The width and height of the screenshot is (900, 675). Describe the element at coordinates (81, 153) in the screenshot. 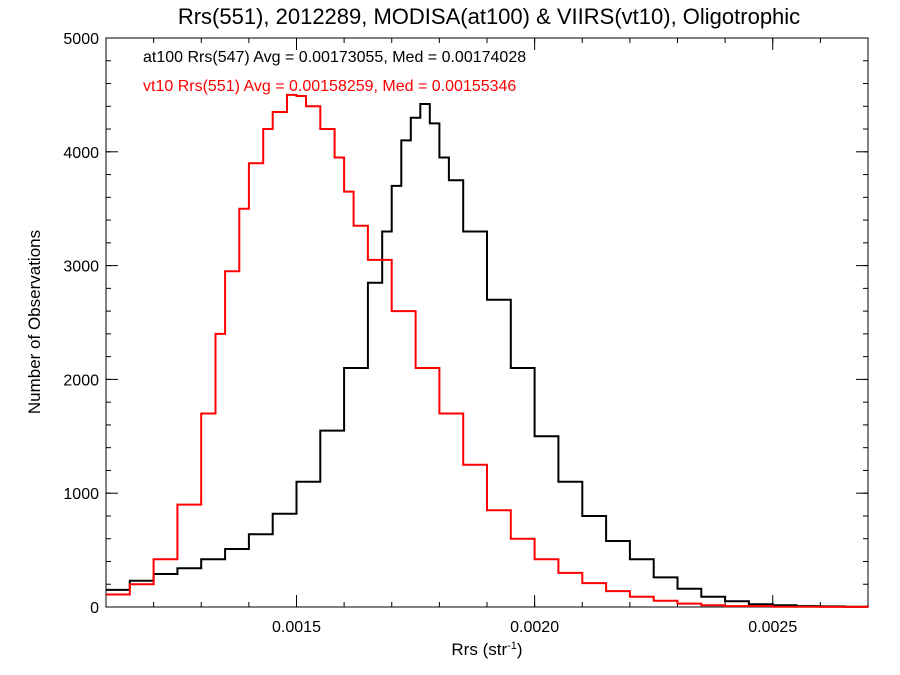

I see `y-tick-label: 4000` at that location.